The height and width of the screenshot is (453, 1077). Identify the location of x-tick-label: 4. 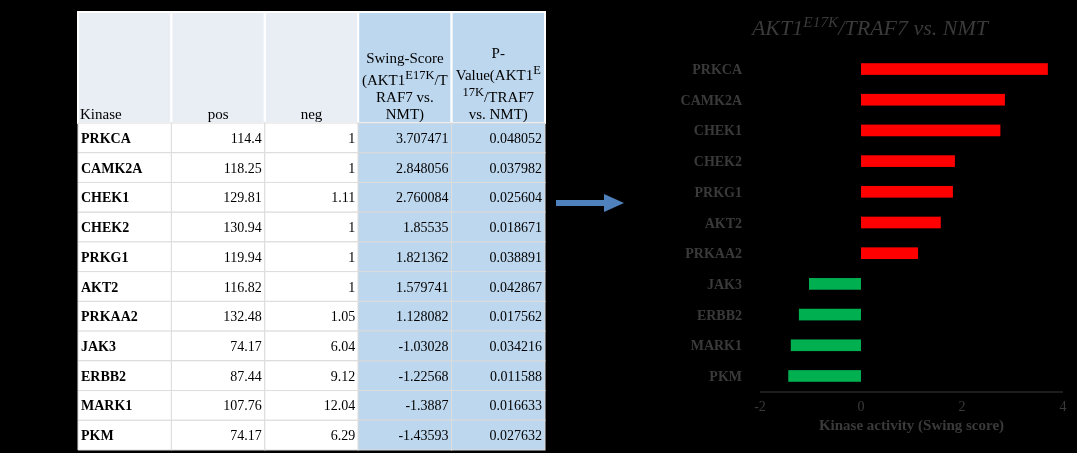
(1063, 406).